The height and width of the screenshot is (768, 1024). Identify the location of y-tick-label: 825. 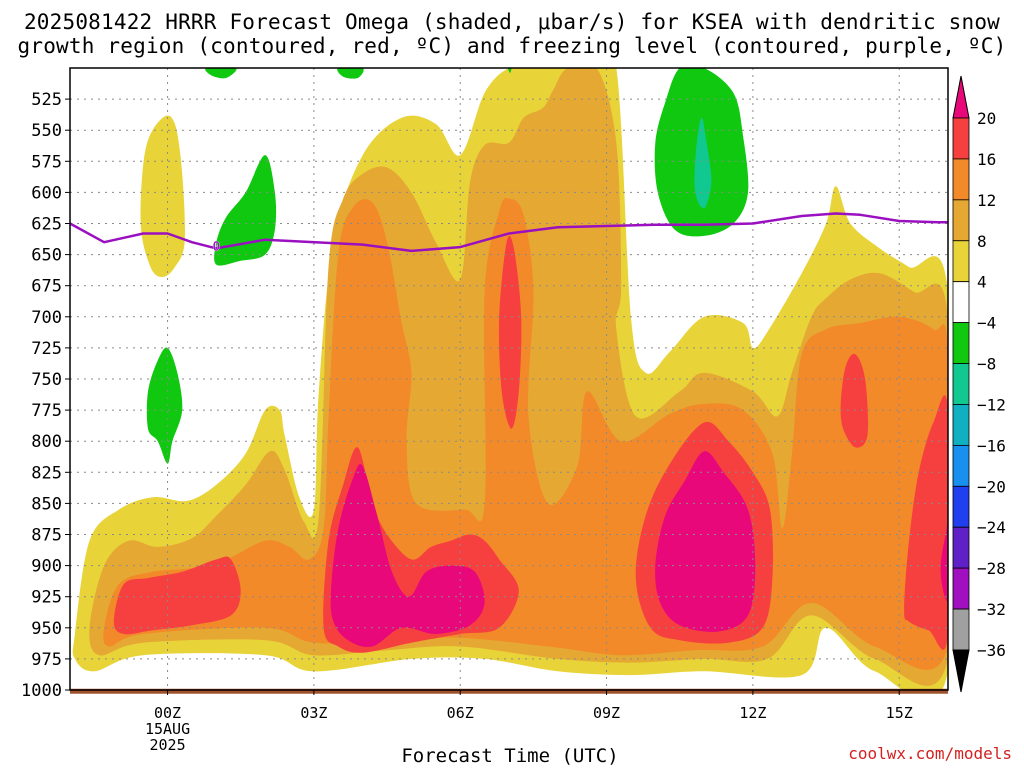
(46, 473).